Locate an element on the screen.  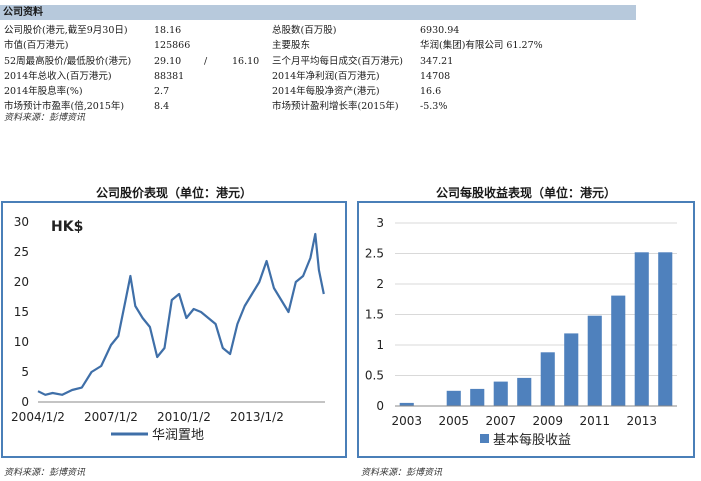
price-legend-label: 华润置地 is located at coordinates (178, 435).